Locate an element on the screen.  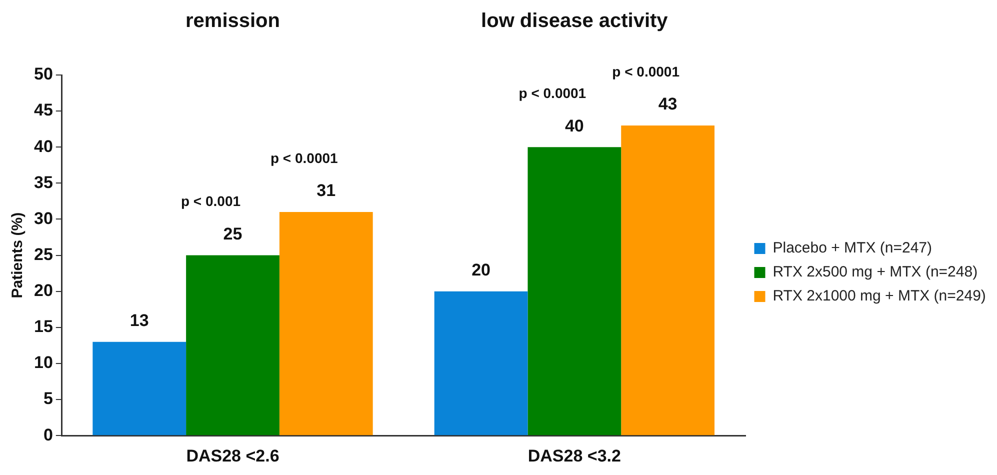
legend-label: RTX 2x1000 mg + MTX (n=249) is located at coordinates (879, 296).